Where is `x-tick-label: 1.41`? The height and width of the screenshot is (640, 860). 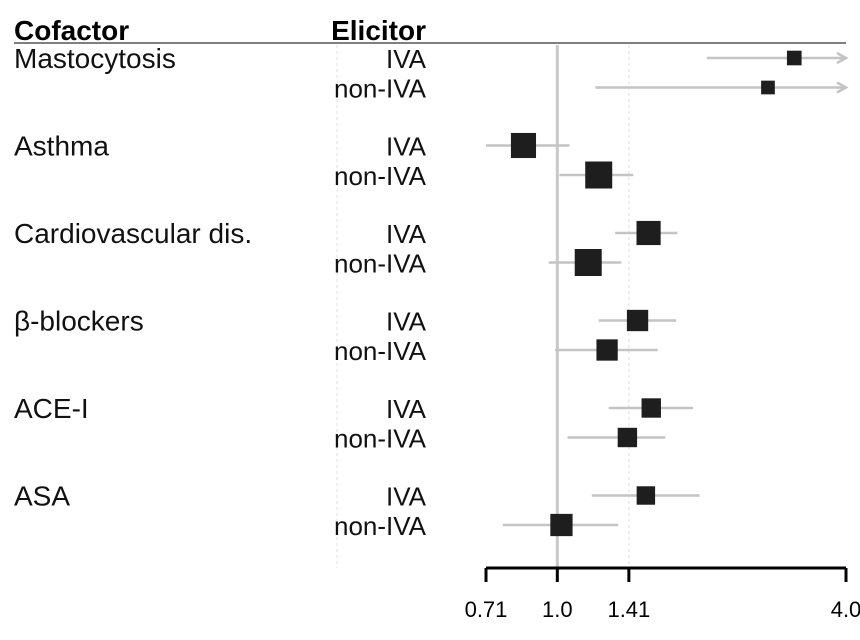 x-tick-label: 1.41 is located at coordinates (628, 609).